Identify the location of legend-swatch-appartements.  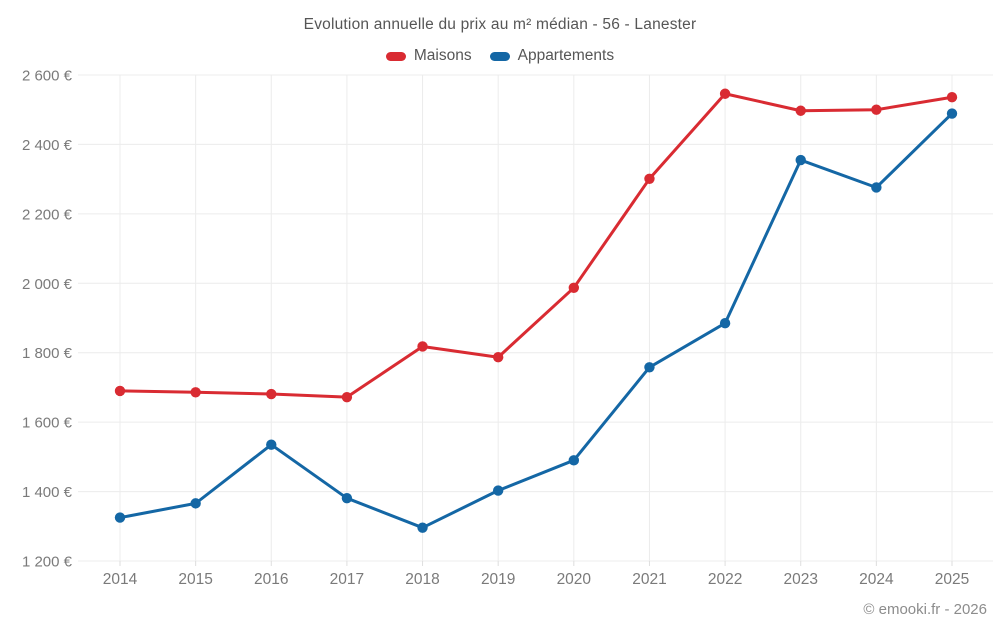
(499, 56).